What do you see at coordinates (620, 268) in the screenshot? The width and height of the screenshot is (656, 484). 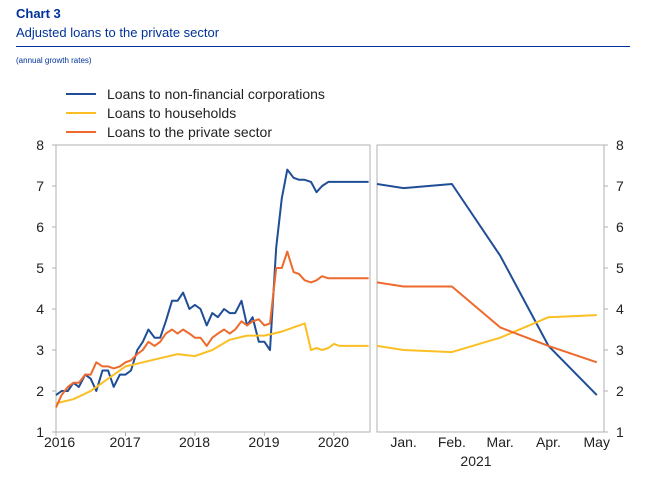 I see `y-tick-label-right: 5` at bounding box center [620, 268].